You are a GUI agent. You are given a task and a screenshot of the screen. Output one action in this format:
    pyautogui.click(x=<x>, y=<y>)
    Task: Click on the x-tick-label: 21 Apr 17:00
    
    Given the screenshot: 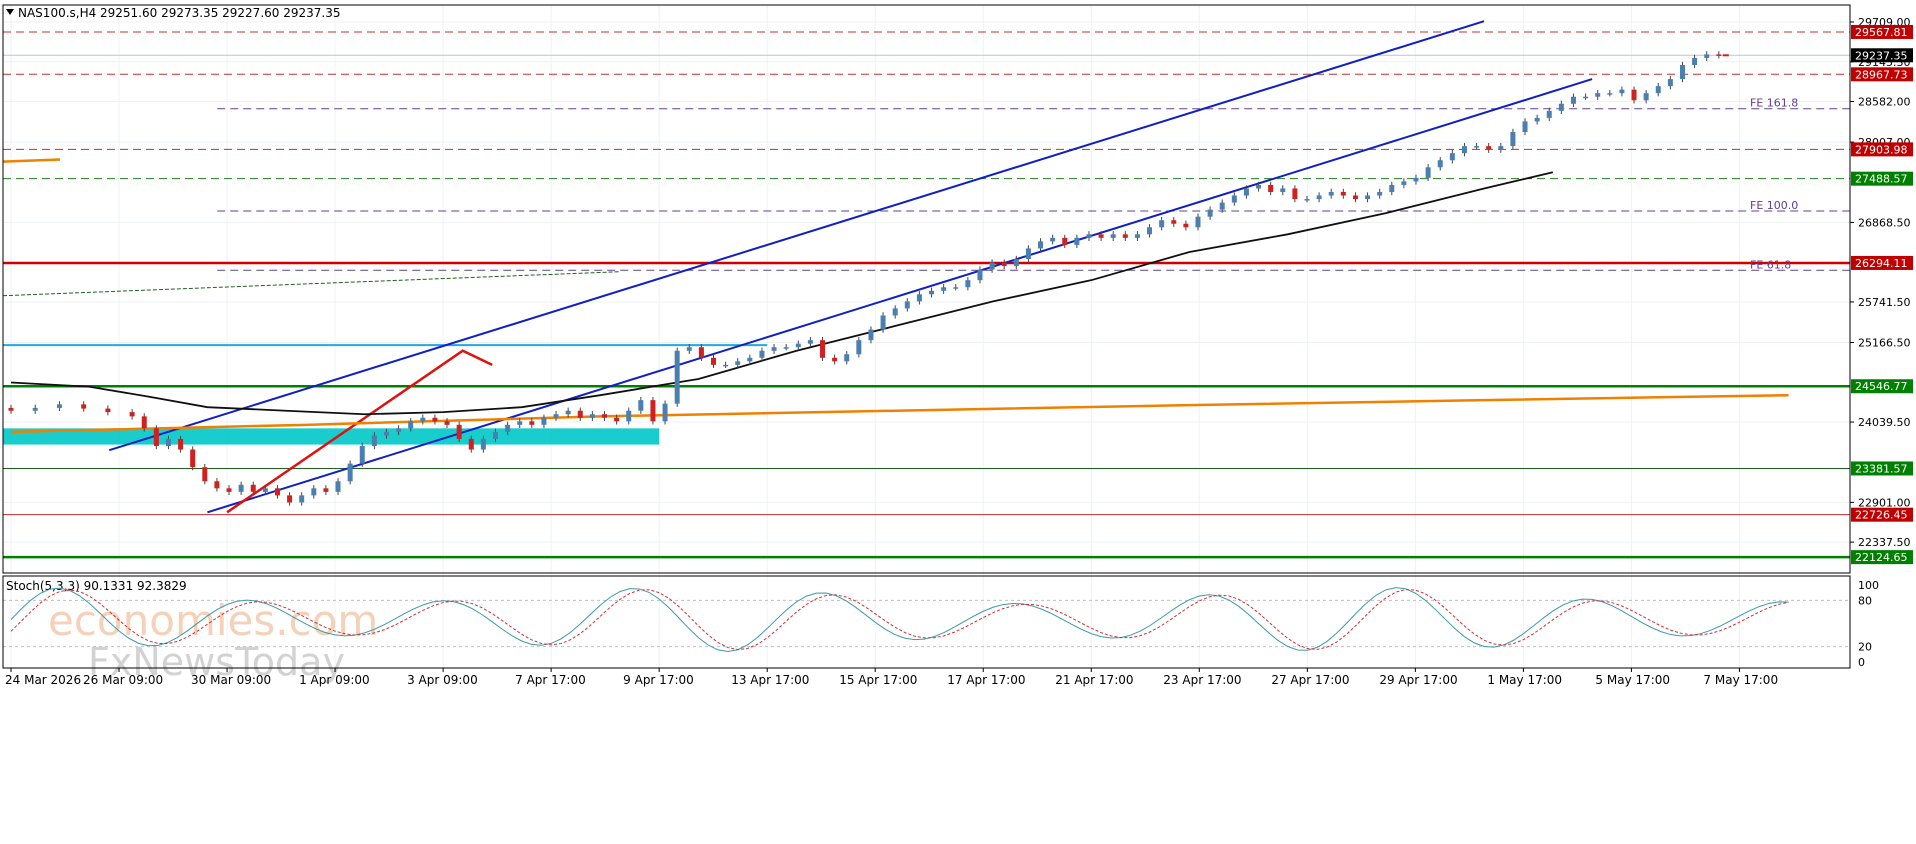 What is the action you would take?
    pyautogui.click(x=1094, y=680)
    